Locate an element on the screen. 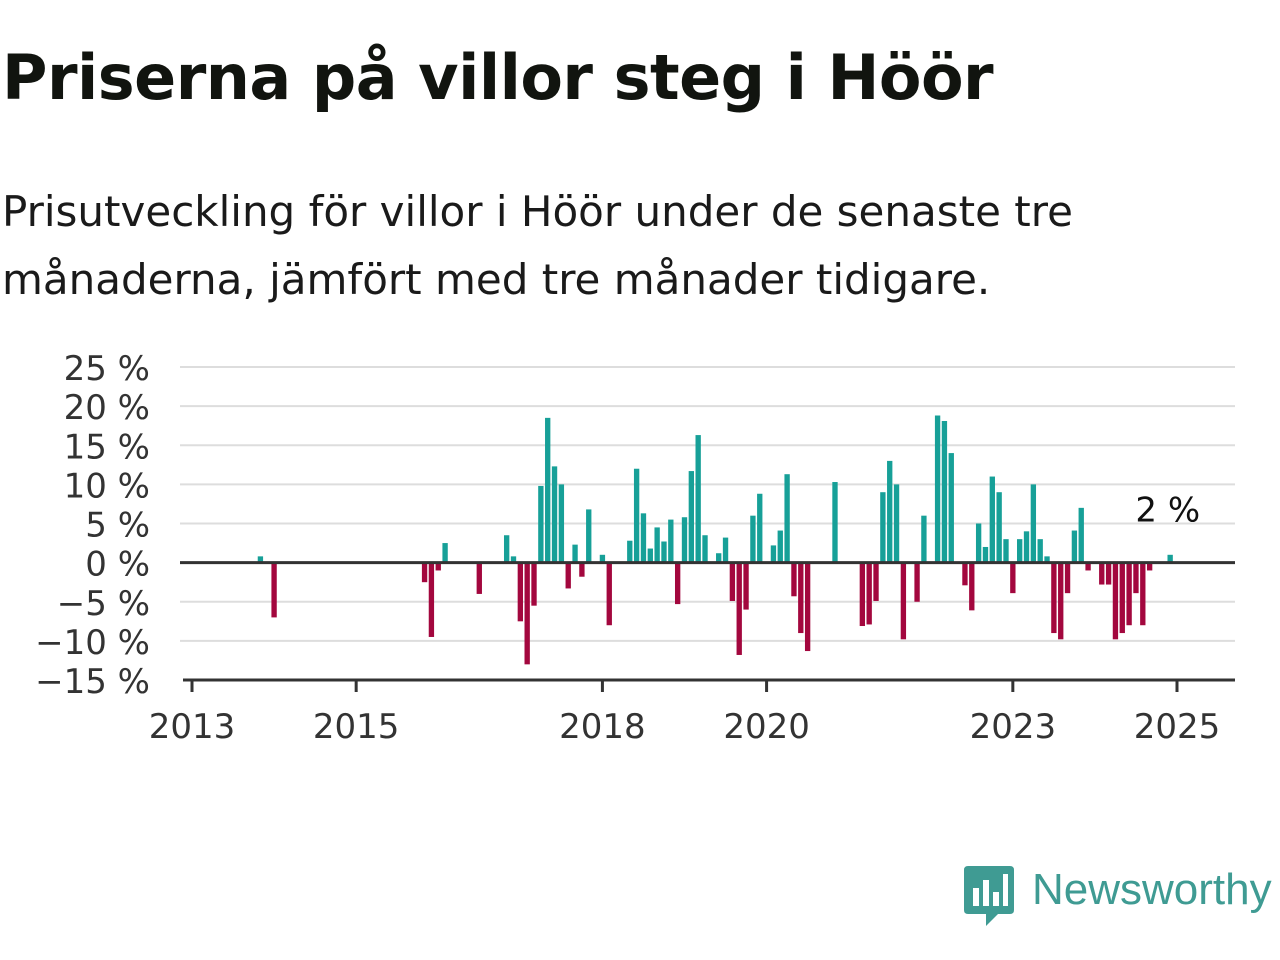 The image size is (1280, 960). x-tick-label: 2020 is located at coordinates (766, 727).